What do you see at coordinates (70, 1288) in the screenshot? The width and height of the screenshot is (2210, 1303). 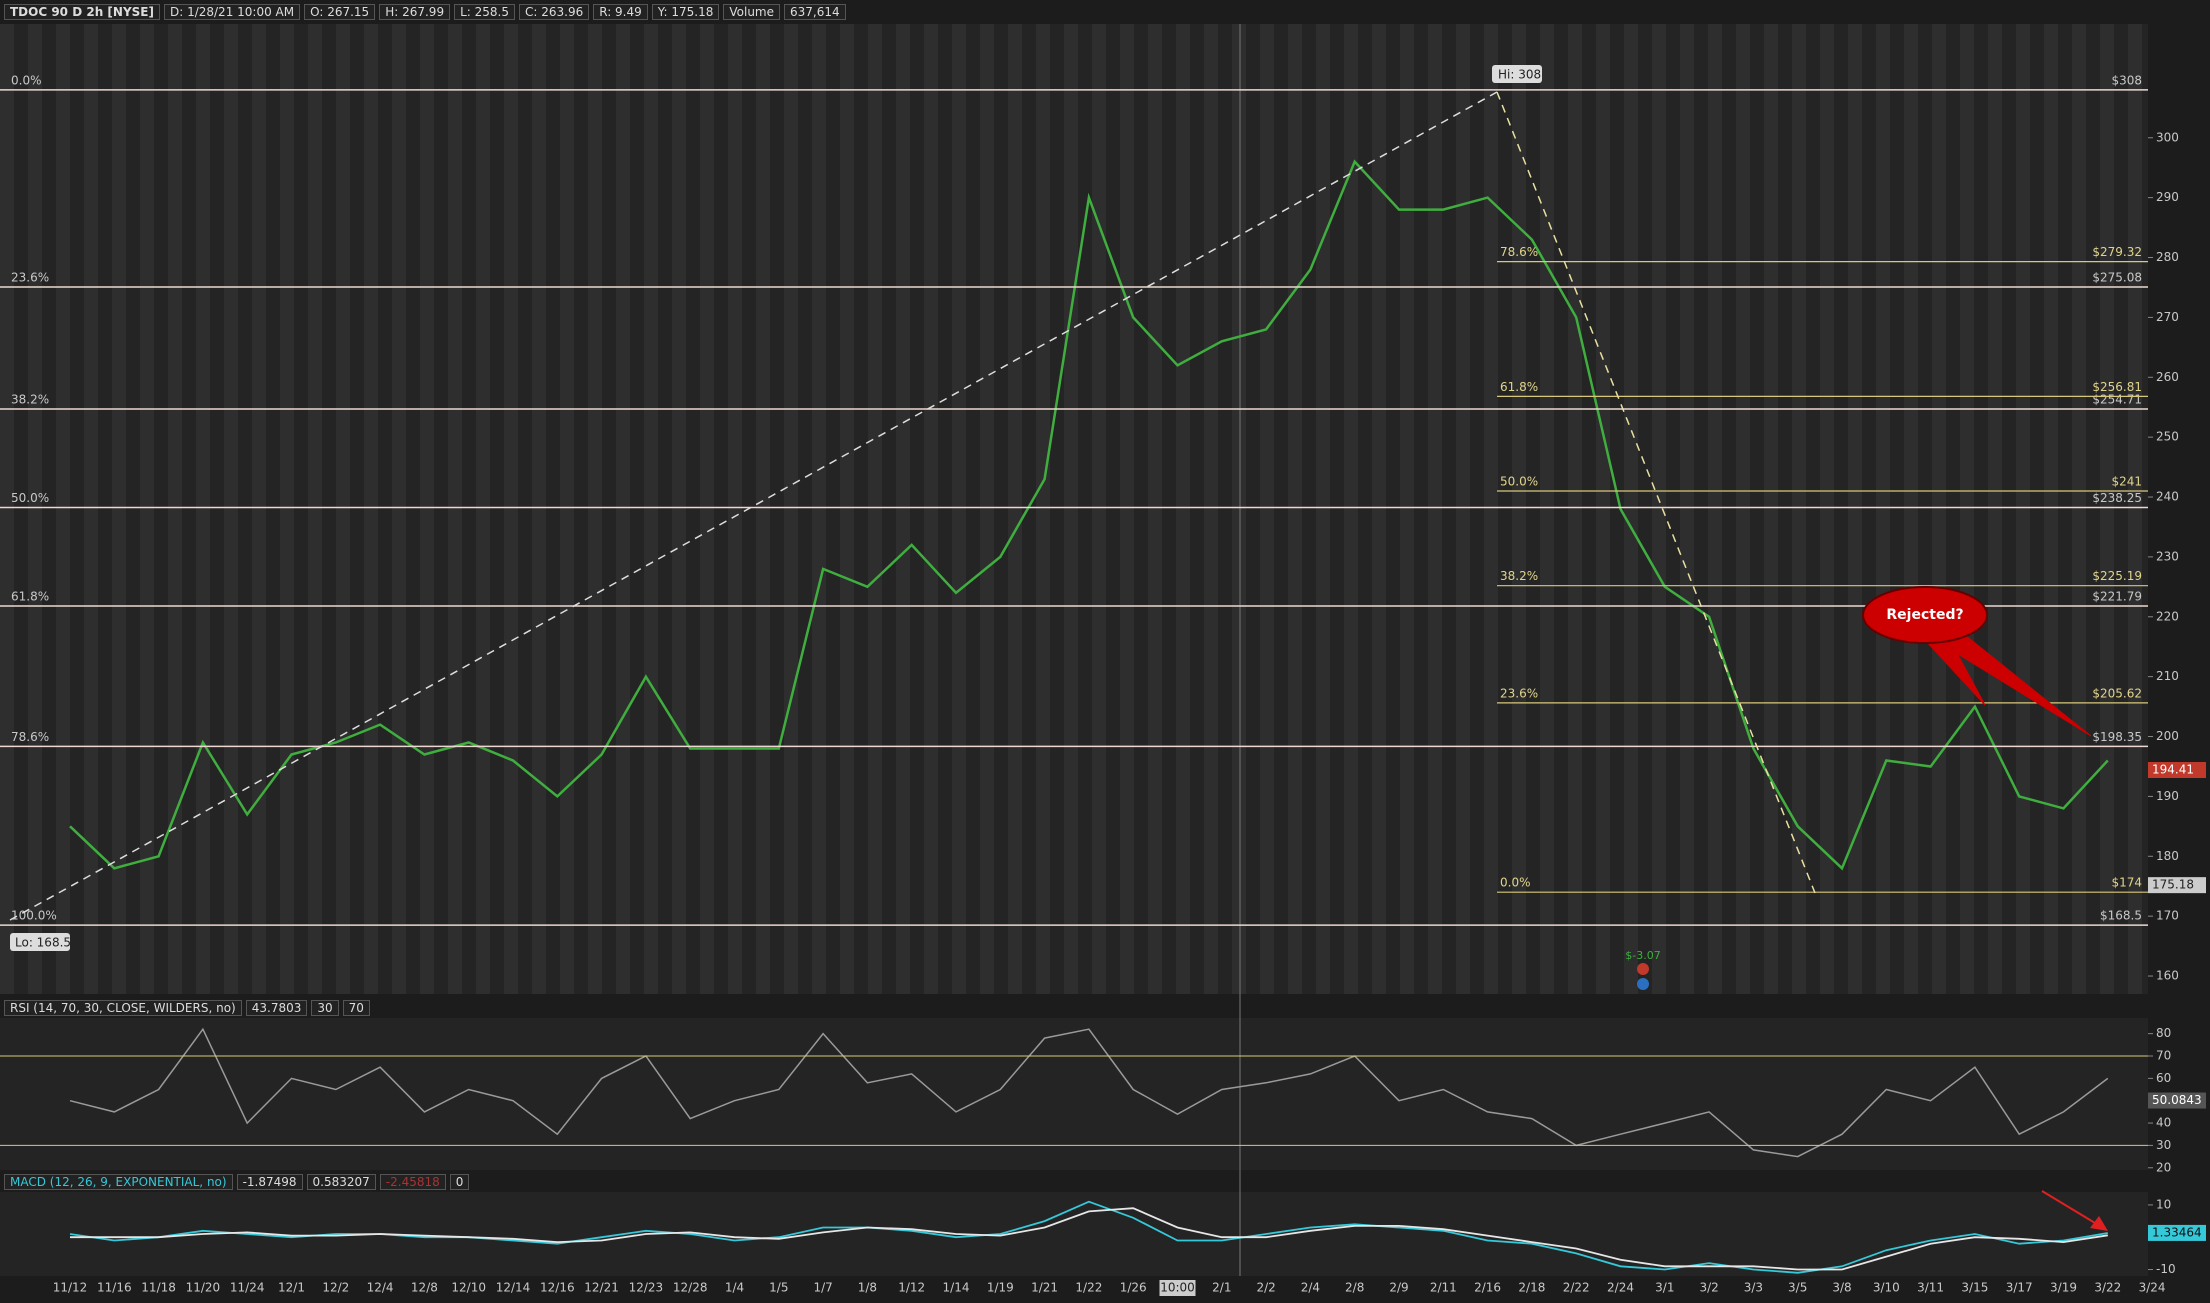 I see `x-tick-label: 11/12` at bounding box center [70, 1288].